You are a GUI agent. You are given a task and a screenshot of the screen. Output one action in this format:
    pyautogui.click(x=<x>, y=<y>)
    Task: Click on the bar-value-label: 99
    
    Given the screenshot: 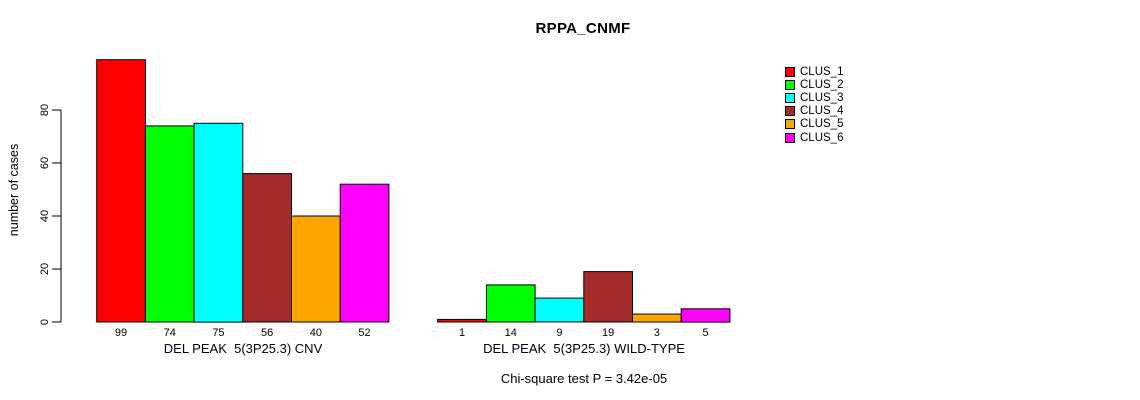 What is the action you would take?
    pyautogui.click(x=121, y=333)
    